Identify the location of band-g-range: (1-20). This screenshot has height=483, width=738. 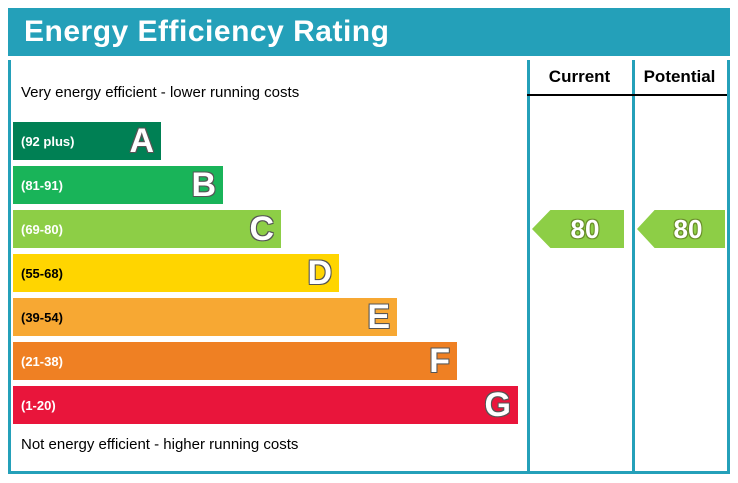
(38, 405).